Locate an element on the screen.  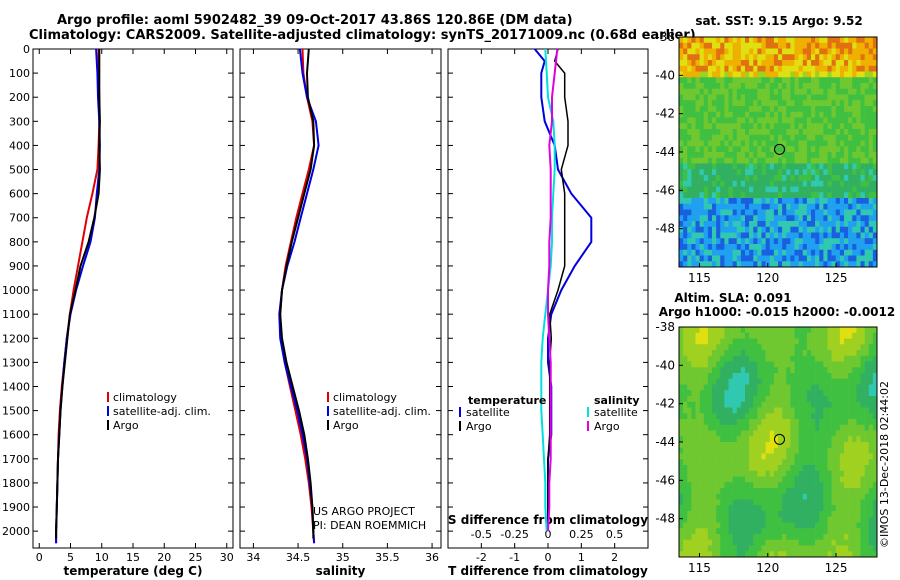
legend-title-salinity: salinity is located at coordinates (617, 400).